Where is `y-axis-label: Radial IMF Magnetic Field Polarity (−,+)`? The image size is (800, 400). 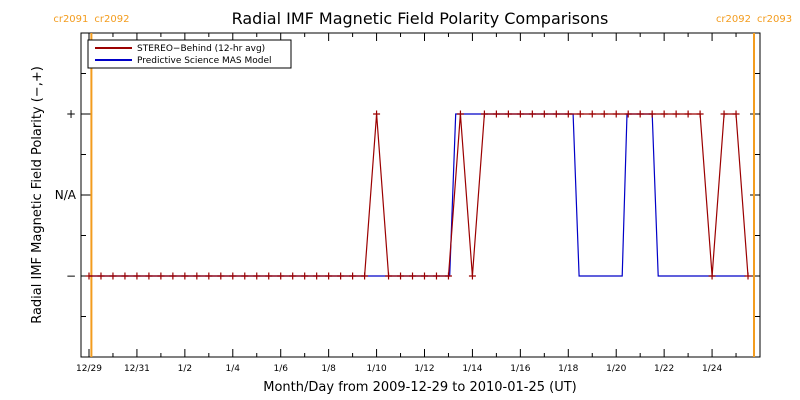
y-axis-label: Radial IMF Magnetic Field Polarity (−,+) is located at coordinates (37, 195).